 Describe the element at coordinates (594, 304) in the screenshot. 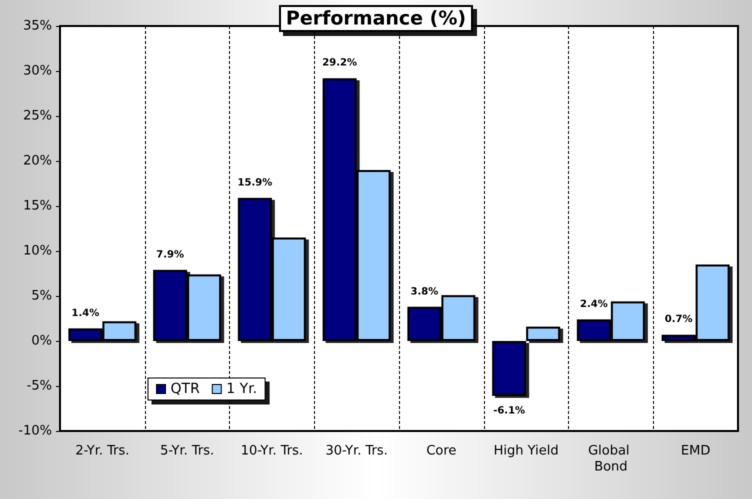

I see `data-label: 2.4%` at that location.